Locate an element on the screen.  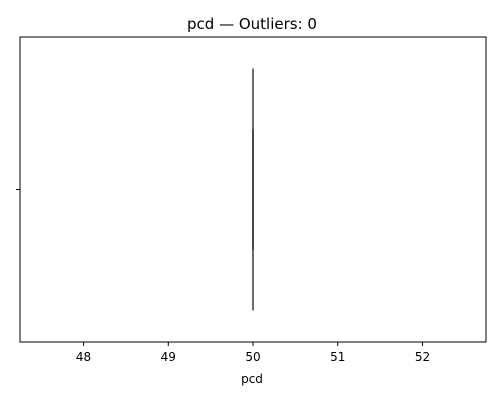
x-tick-label: 49 is located at coordinates (168, 357).